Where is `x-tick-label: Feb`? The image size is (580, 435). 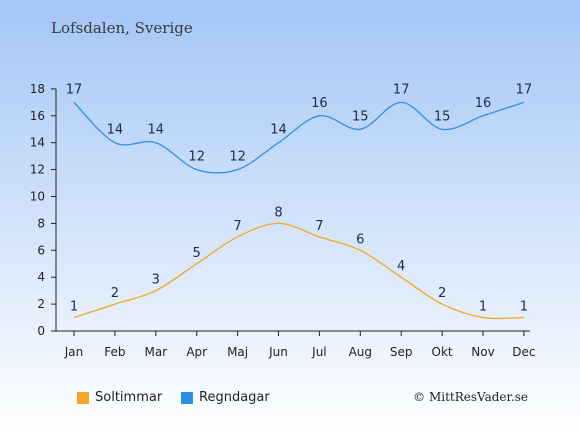
x-tick-label: Feb is located at coordinates (114, 352).